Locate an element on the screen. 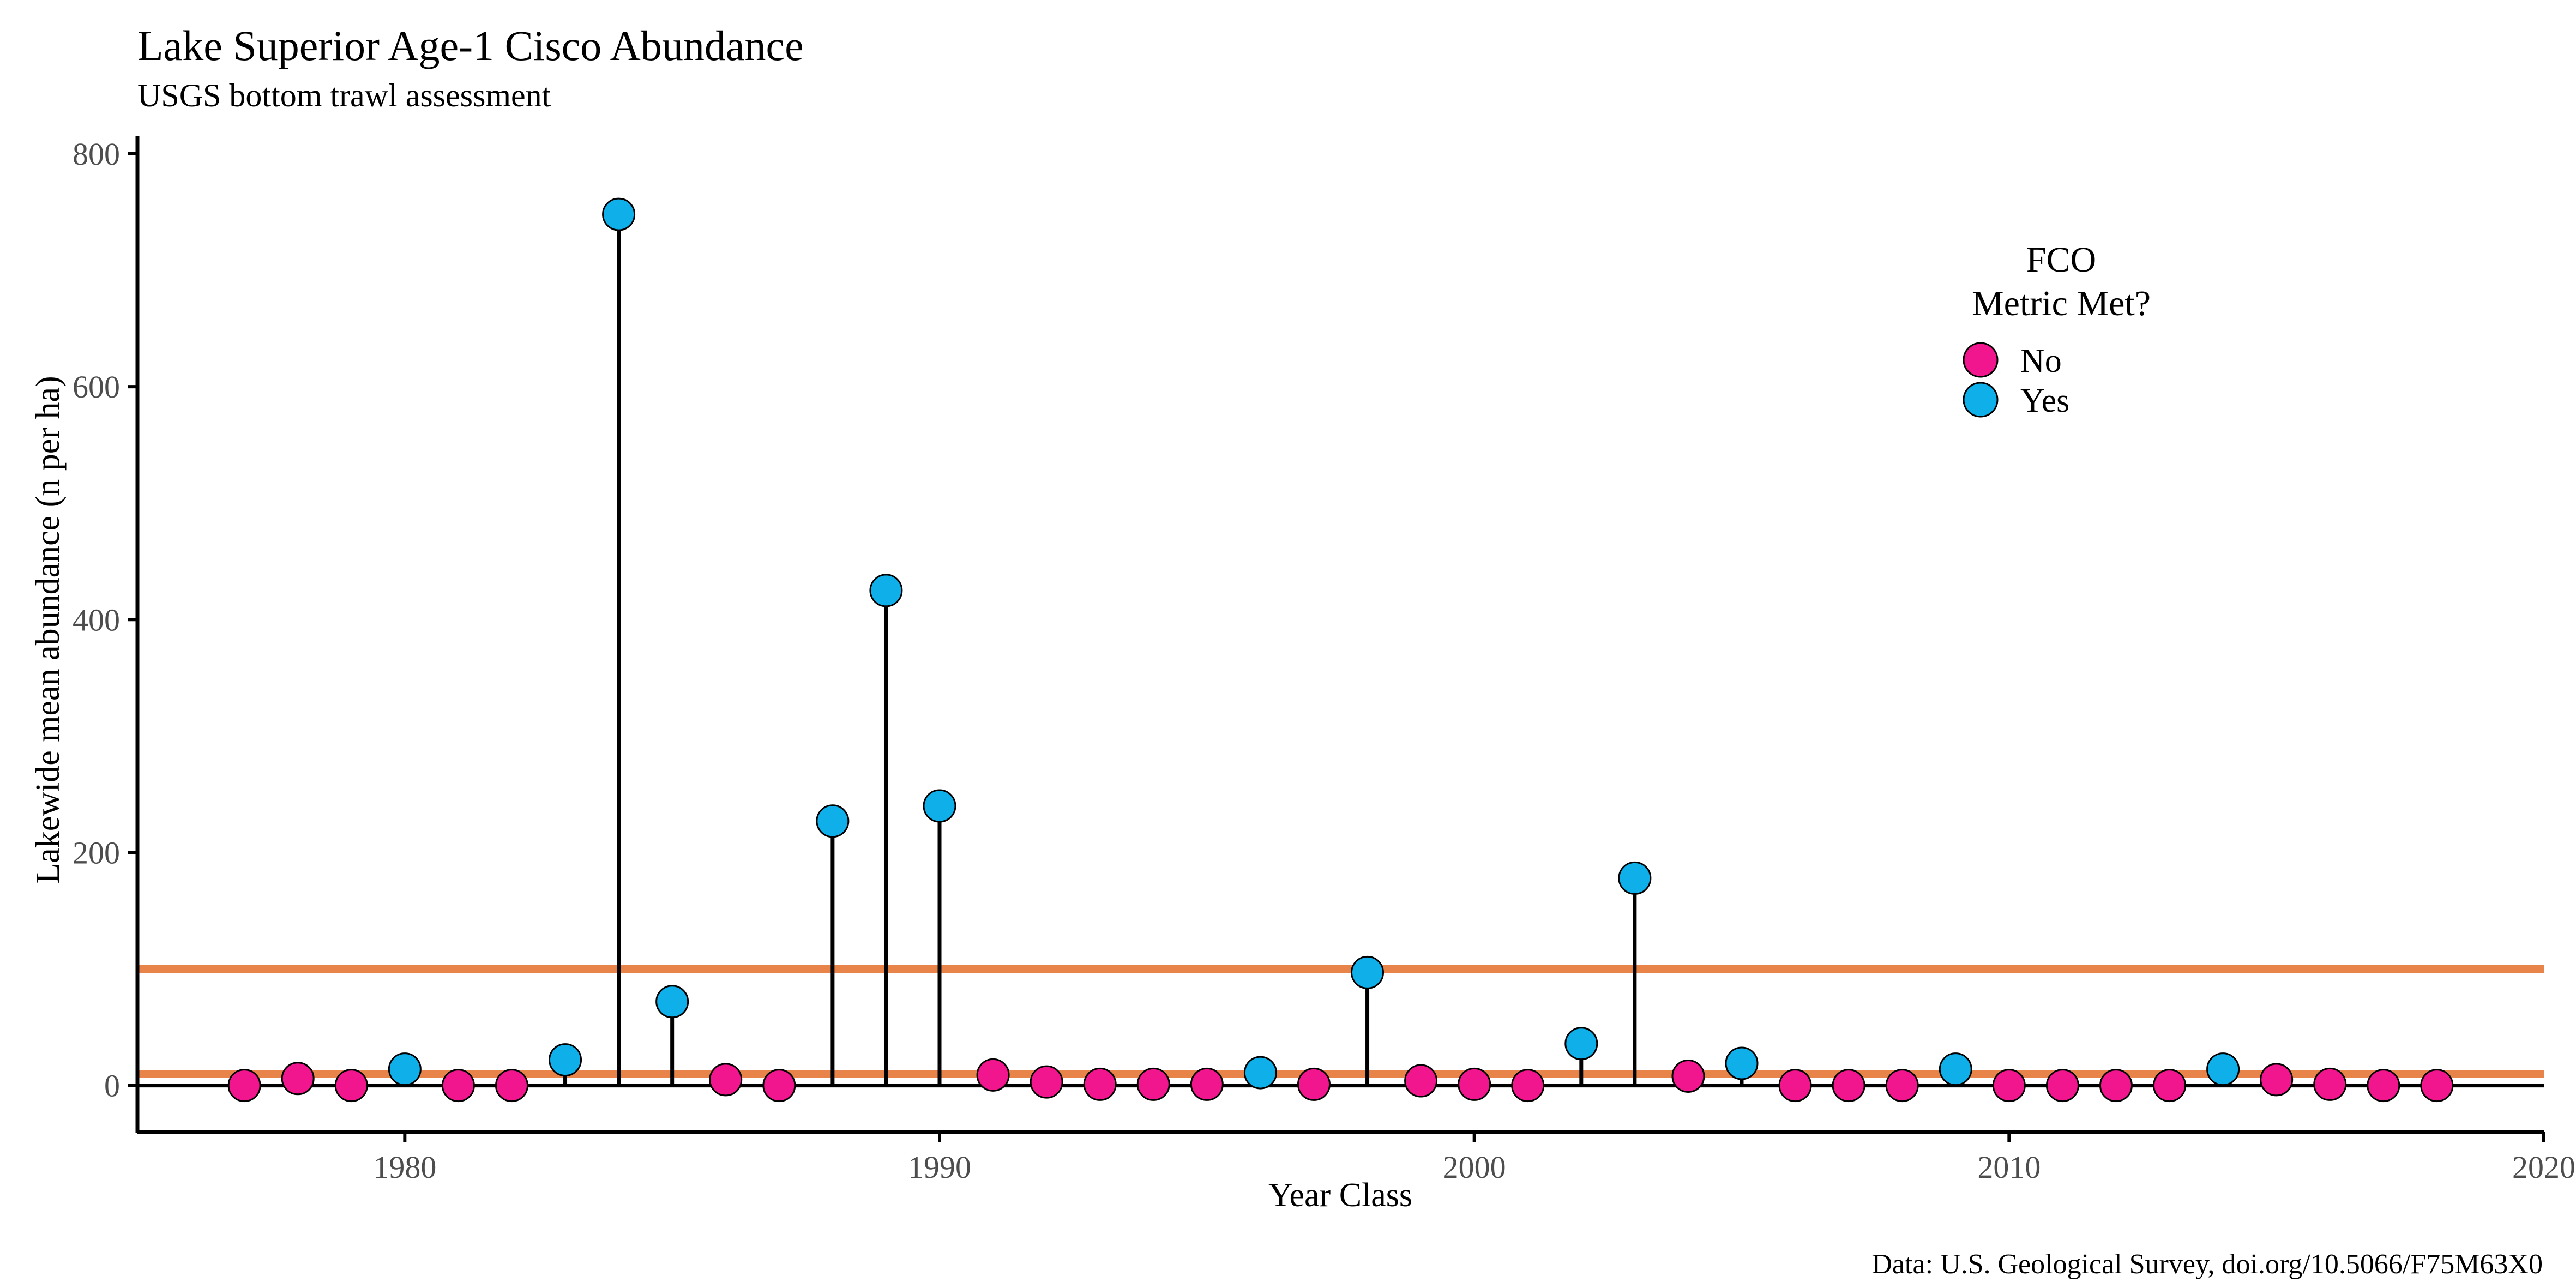 This screenshot has width=2576, height=1288. x-axis-ticks: 1980 1990 2000 2010 2020 is located at coordinates (1474, 1158).